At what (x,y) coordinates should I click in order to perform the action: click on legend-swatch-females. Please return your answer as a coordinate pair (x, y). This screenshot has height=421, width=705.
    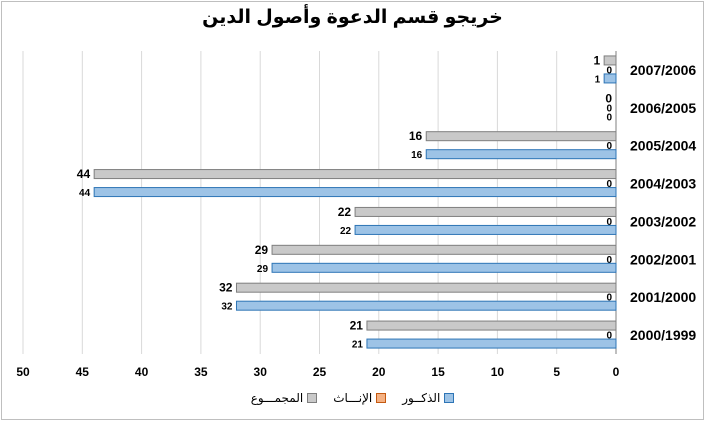
    Looking at the image, I should click on (381, 398).